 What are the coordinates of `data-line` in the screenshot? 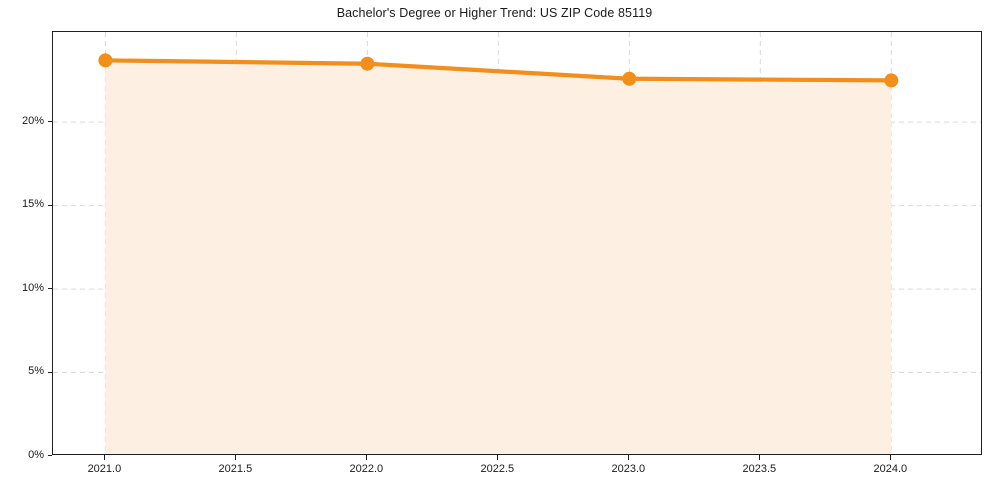 It's located at (498, 70).